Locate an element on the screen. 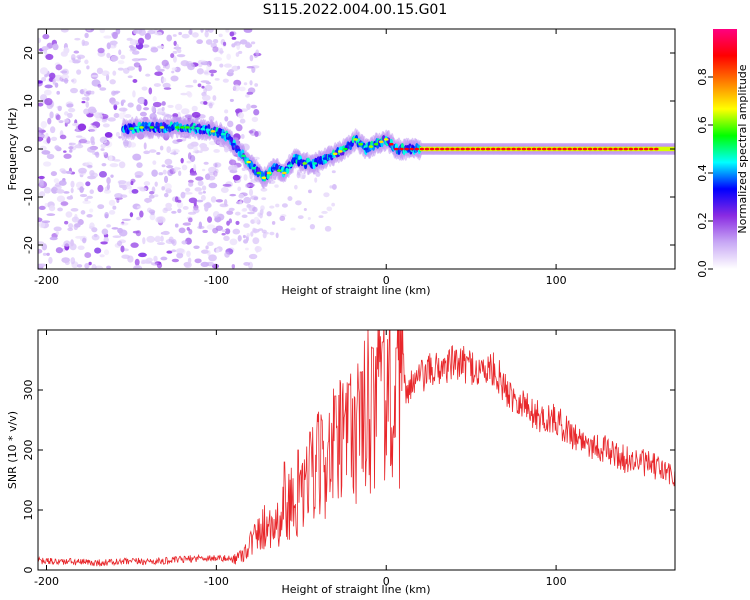  figure-title: S115.2022.004.00.15.G01 is located at coordinates (355, 10).